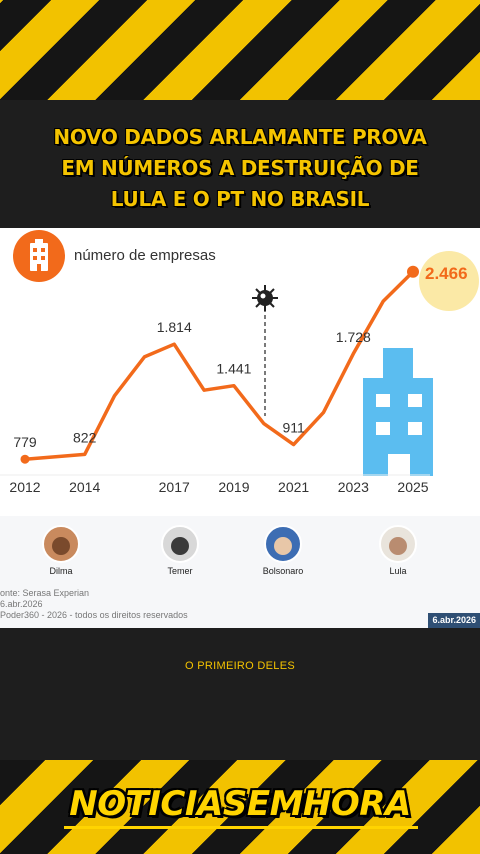 This screenshot has width=480, height=854. I want to click on data-label-2019: 1.441, so click(233, 369).